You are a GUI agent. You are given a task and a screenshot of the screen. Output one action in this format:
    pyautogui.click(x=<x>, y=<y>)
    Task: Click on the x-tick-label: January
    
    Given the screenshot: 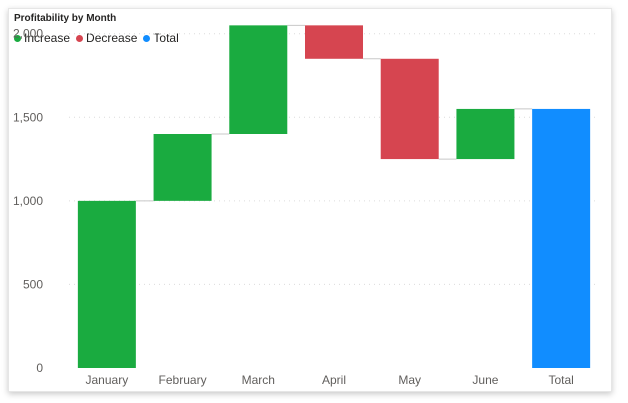 What is the action you would take?
    pyautogui.click(x=107, y=380)
    